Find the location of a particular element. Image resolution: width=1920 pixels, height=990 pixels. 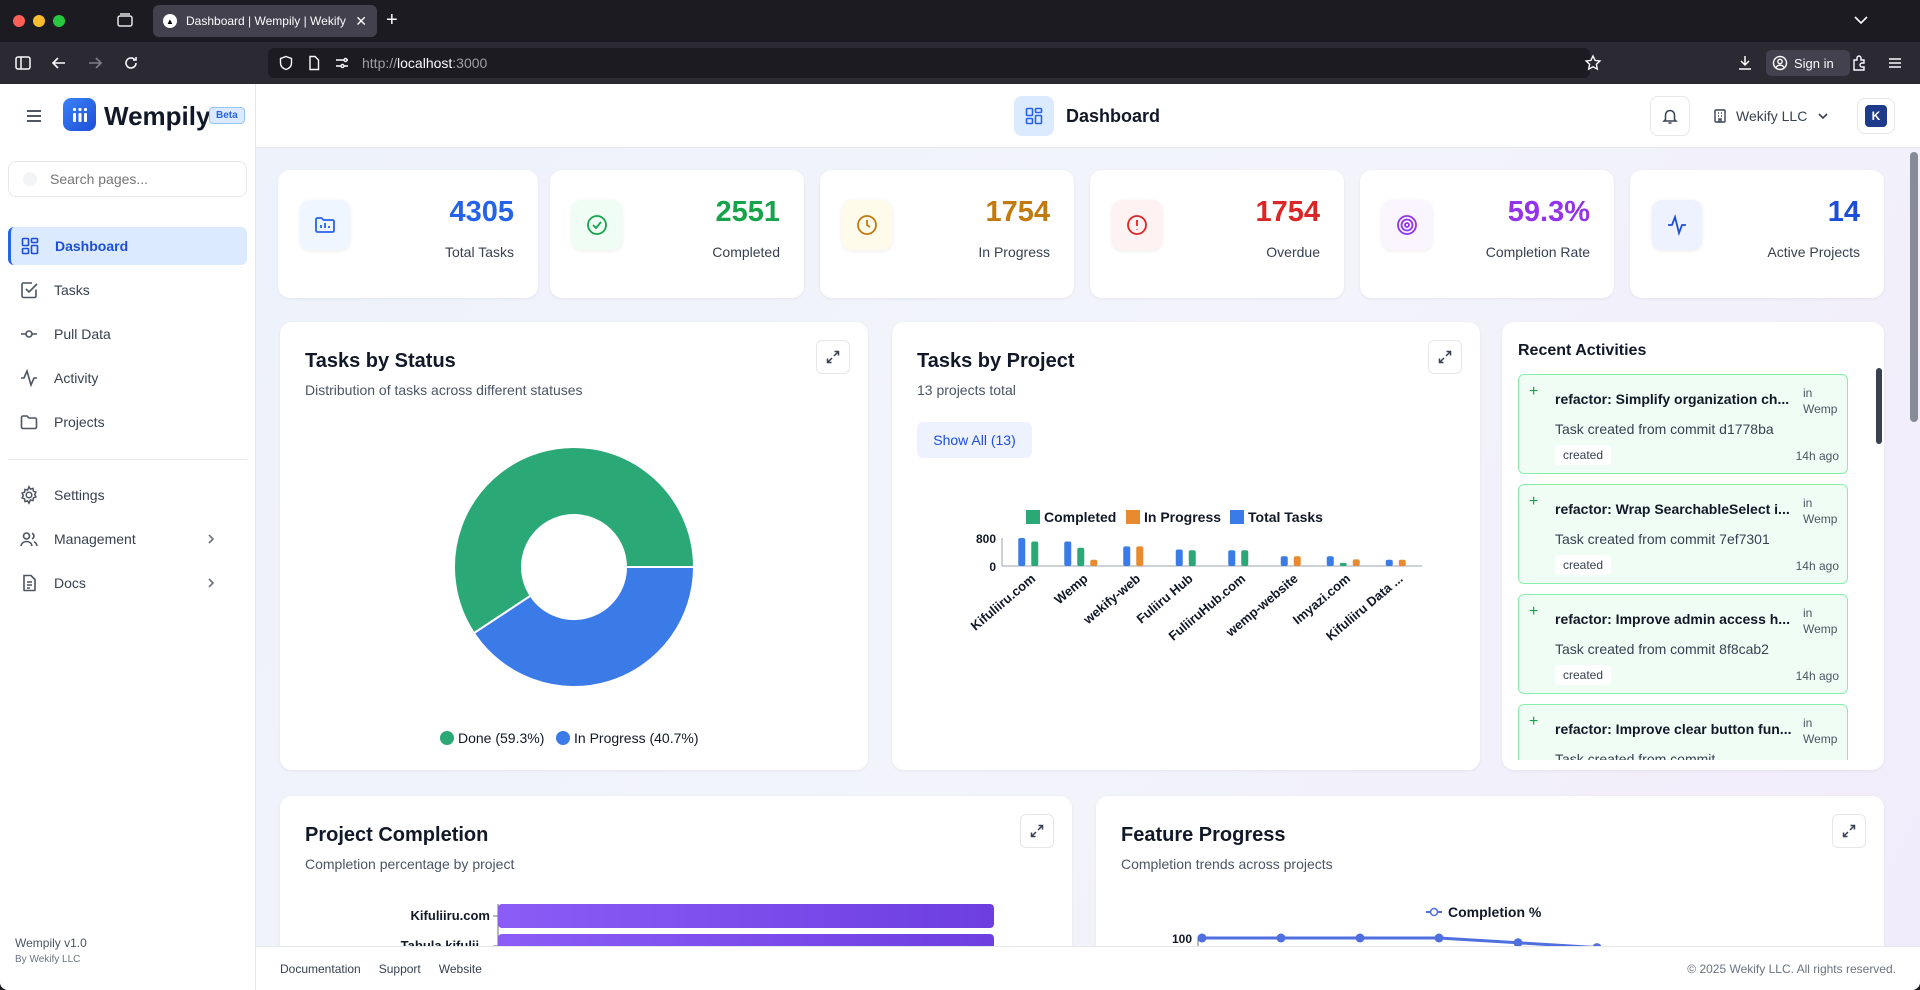

chevron-down-icon is located at coordinates (1861, 20).